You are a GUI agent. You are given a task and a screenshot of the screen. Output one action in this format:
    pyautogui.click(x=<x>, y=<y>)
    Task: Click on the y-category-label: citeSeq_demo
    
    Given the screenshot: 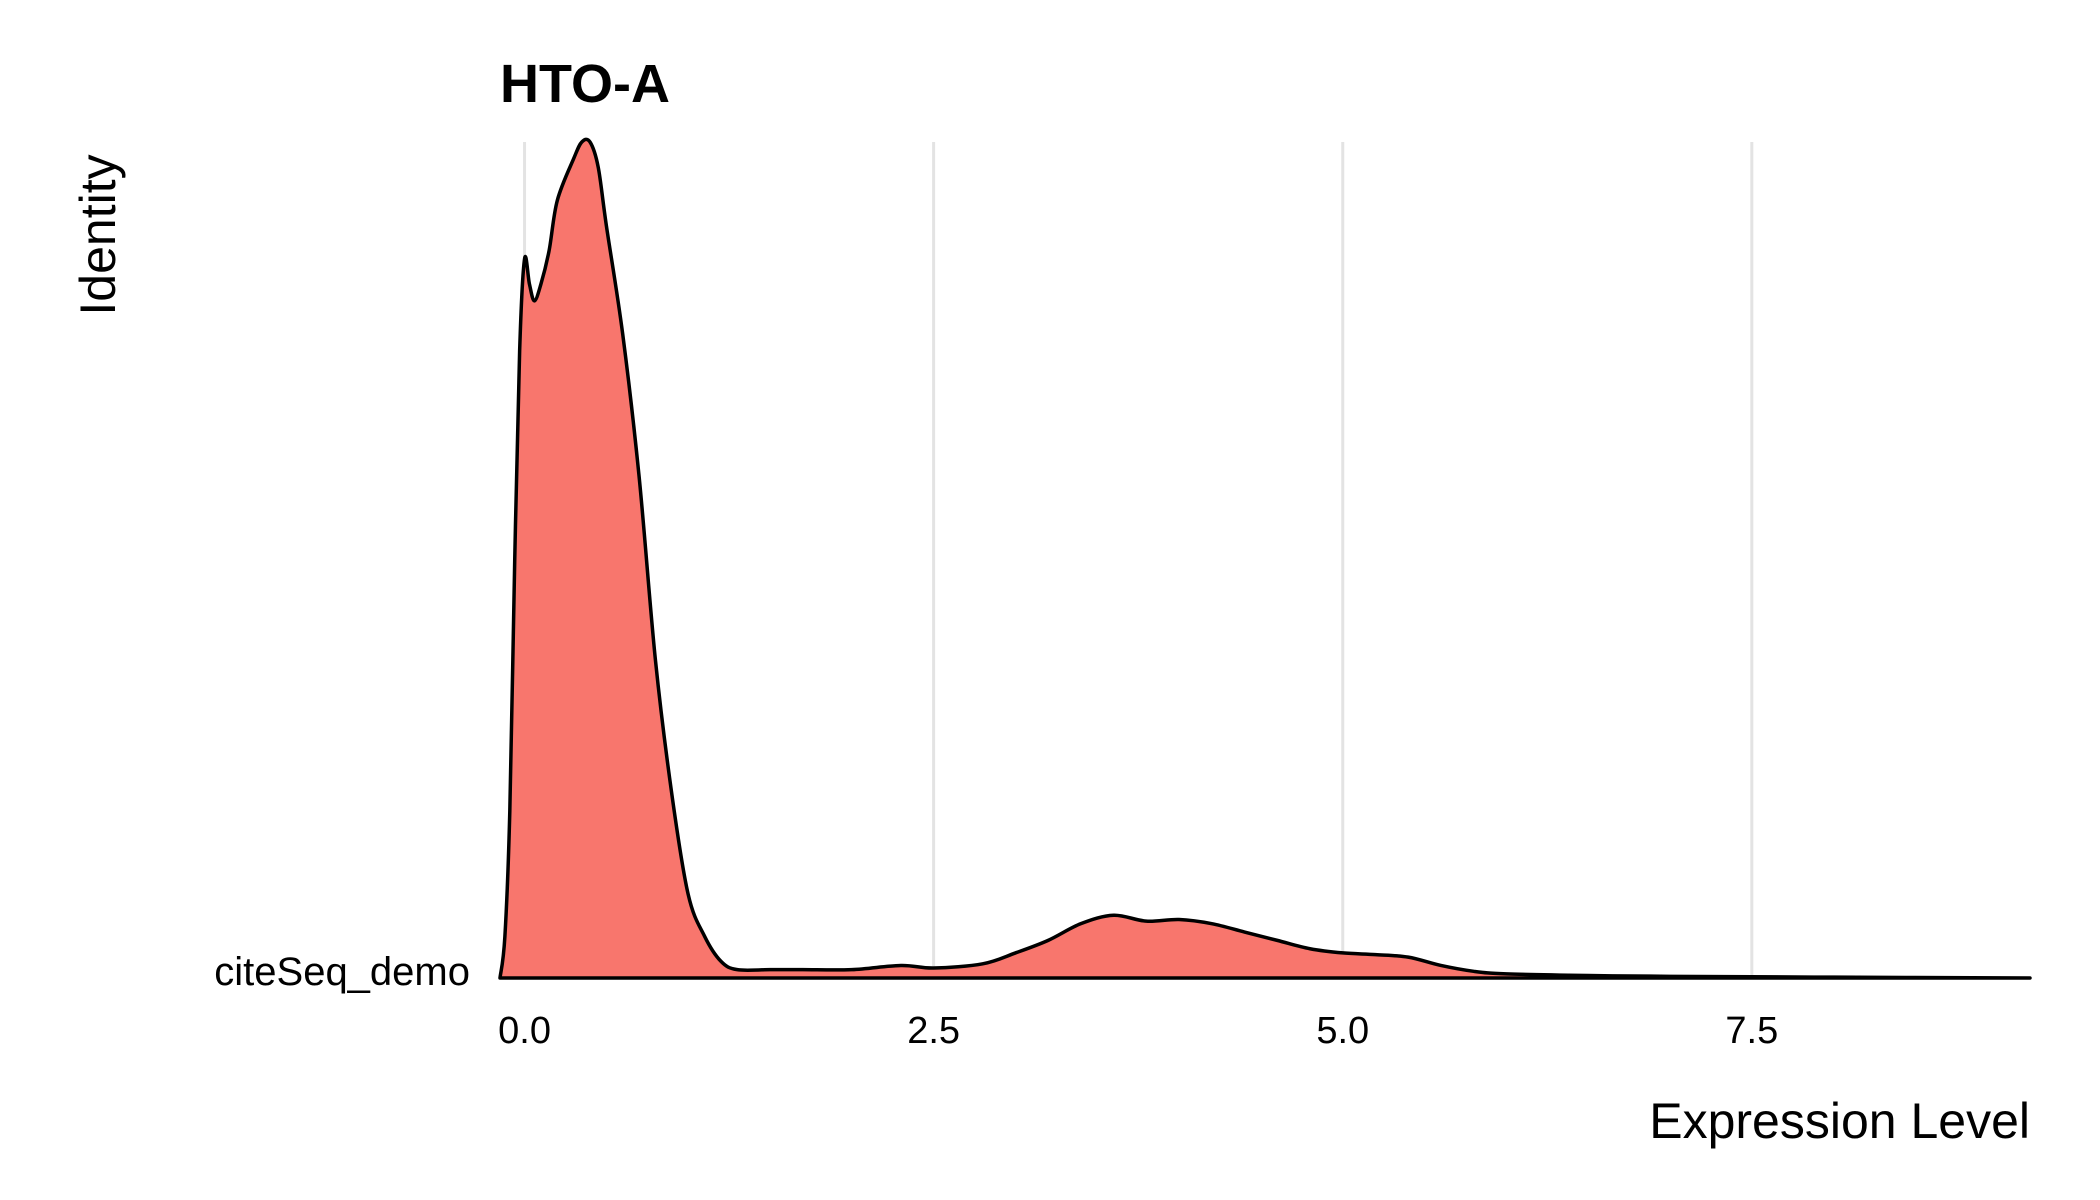 What is the action you would take?
    pyautogui.click(x=342, y=972)
    